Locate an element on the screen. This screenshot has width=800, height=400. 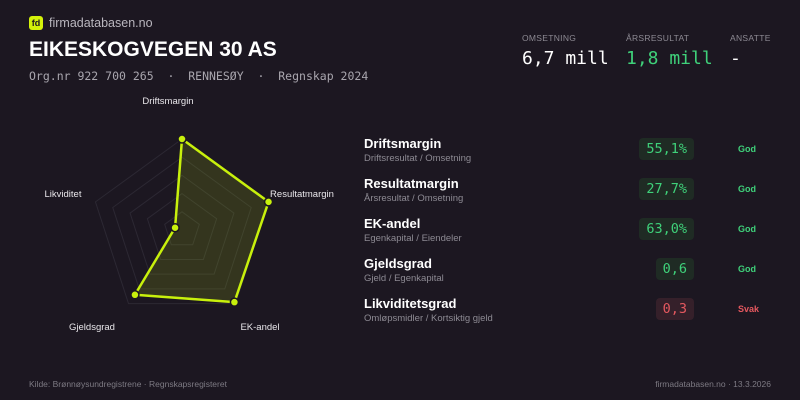
axis-label: EK-andel is located at coordinates (259, 327).